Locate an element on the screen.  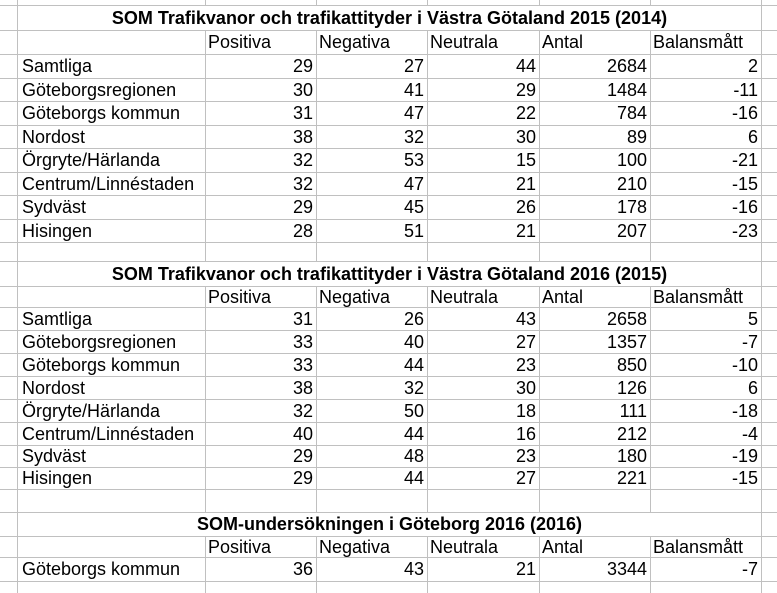
value-cell: -23 is located at coordinates (706, 231).